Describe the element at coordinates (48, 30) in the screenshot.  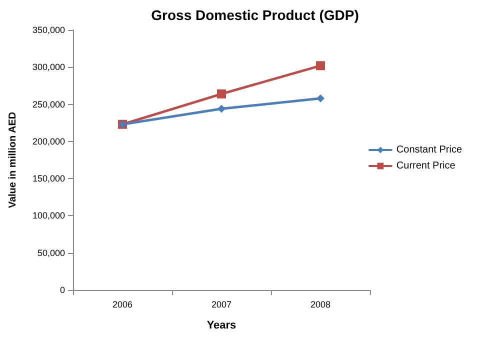
I see `y-tick-label: 350,000` at that location.